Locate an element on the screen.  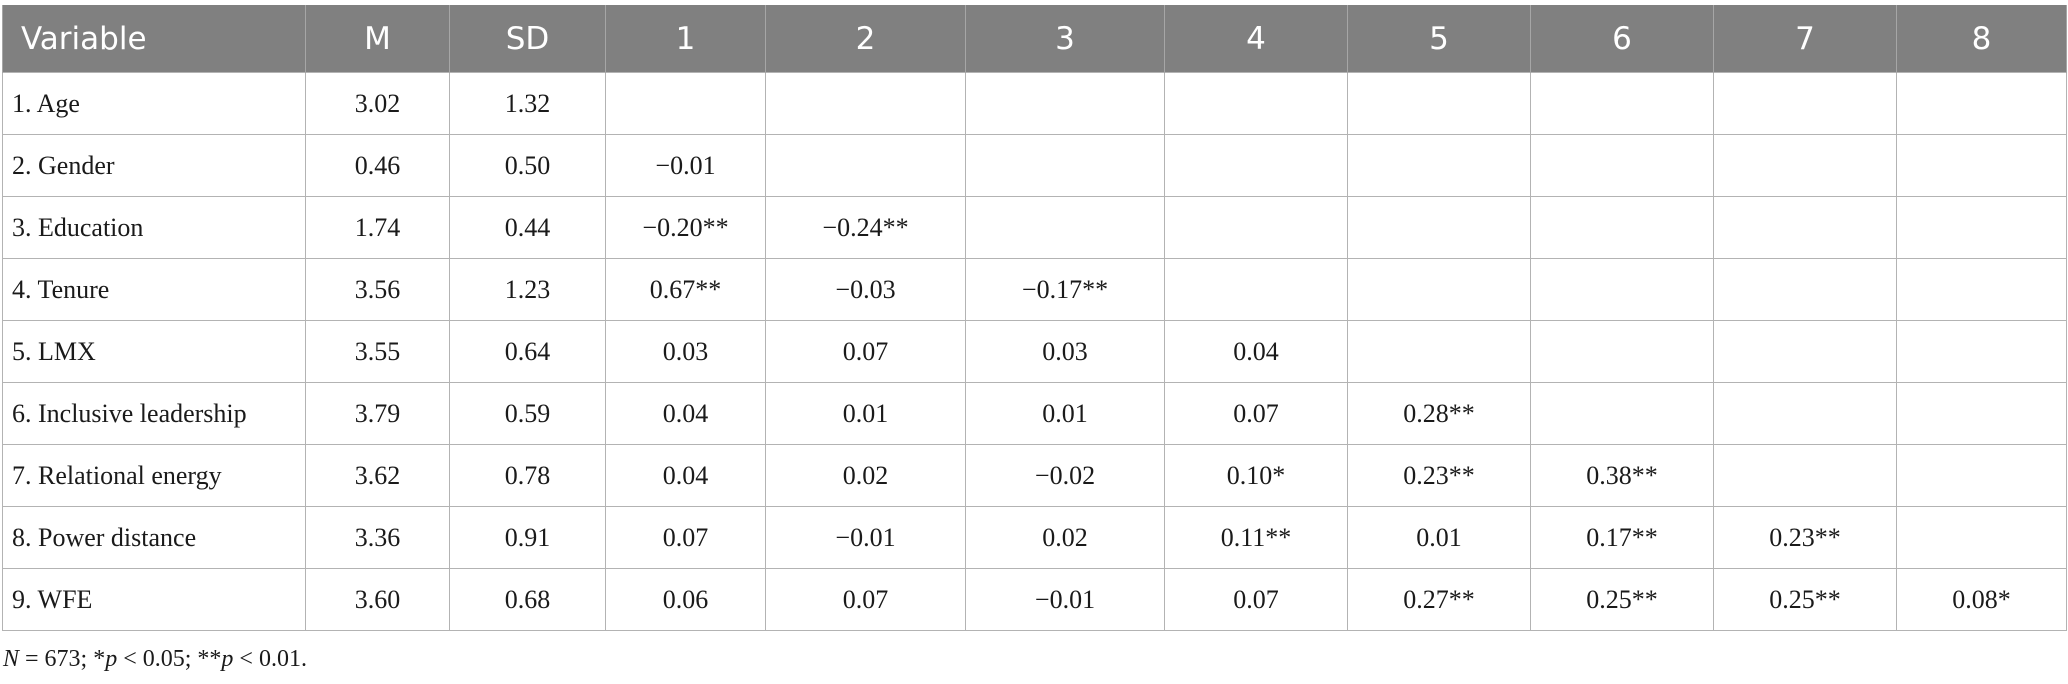
variable-name-cell: 3. Education is located at coordinates (154, 227).